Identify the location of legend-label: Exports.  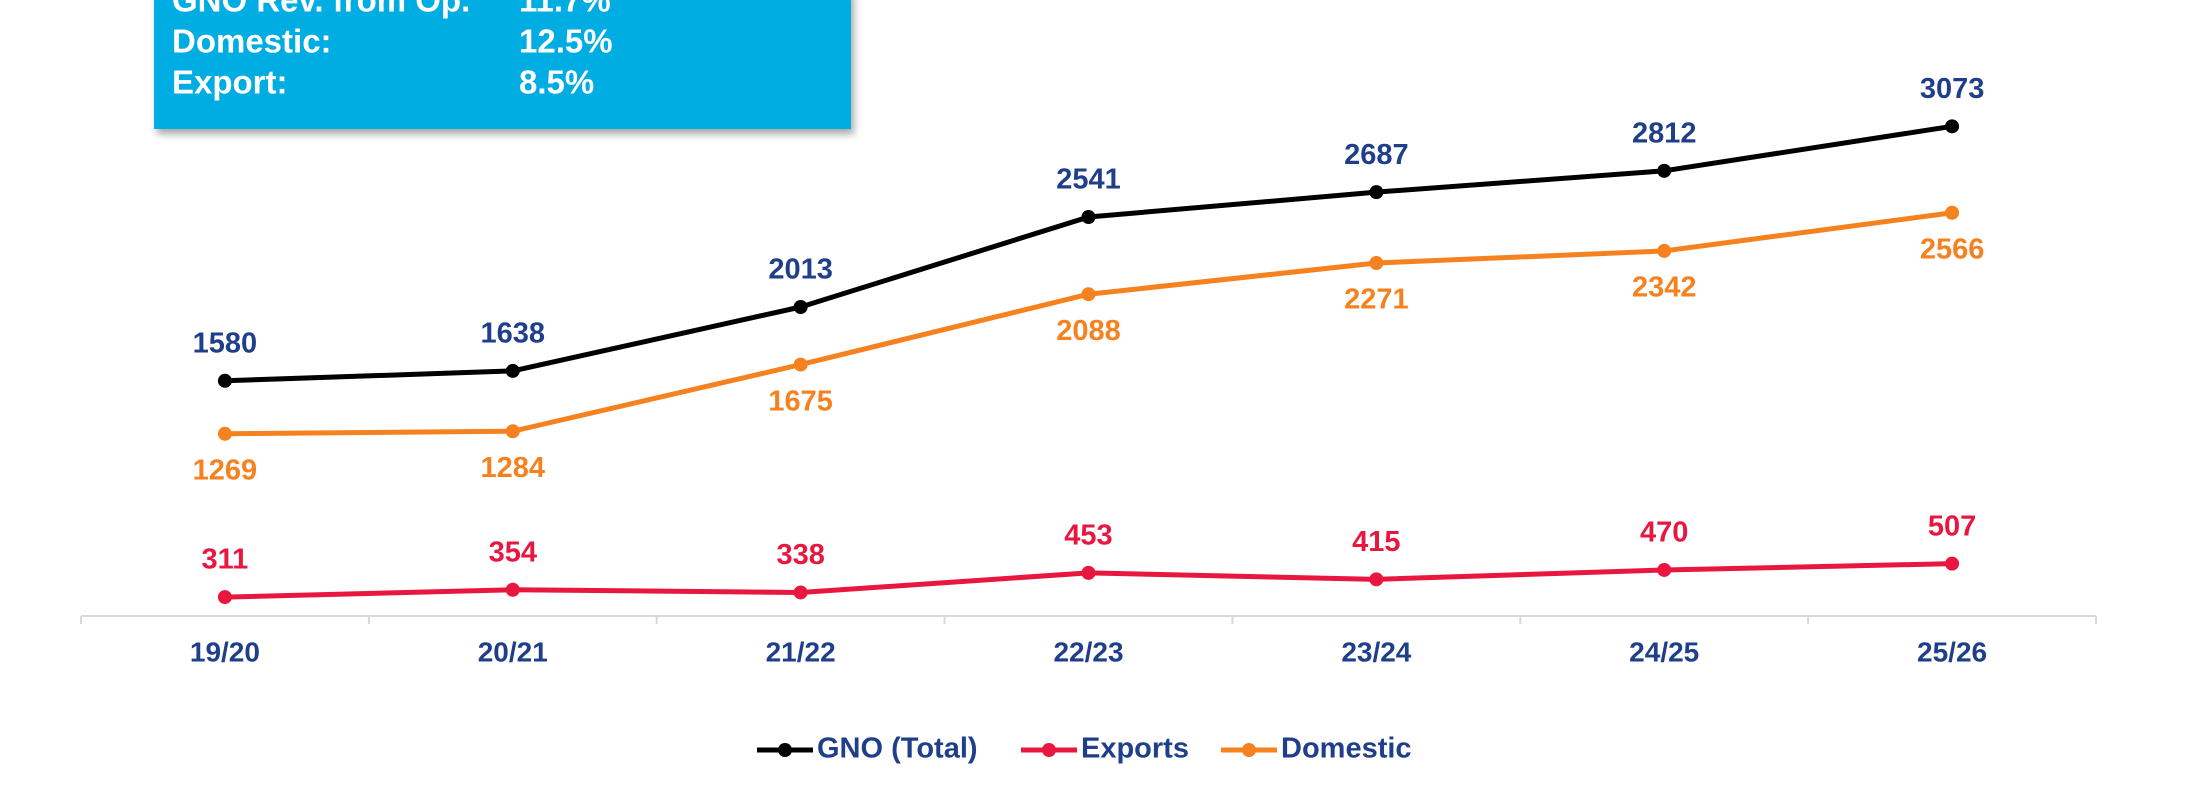
(1135, 749).